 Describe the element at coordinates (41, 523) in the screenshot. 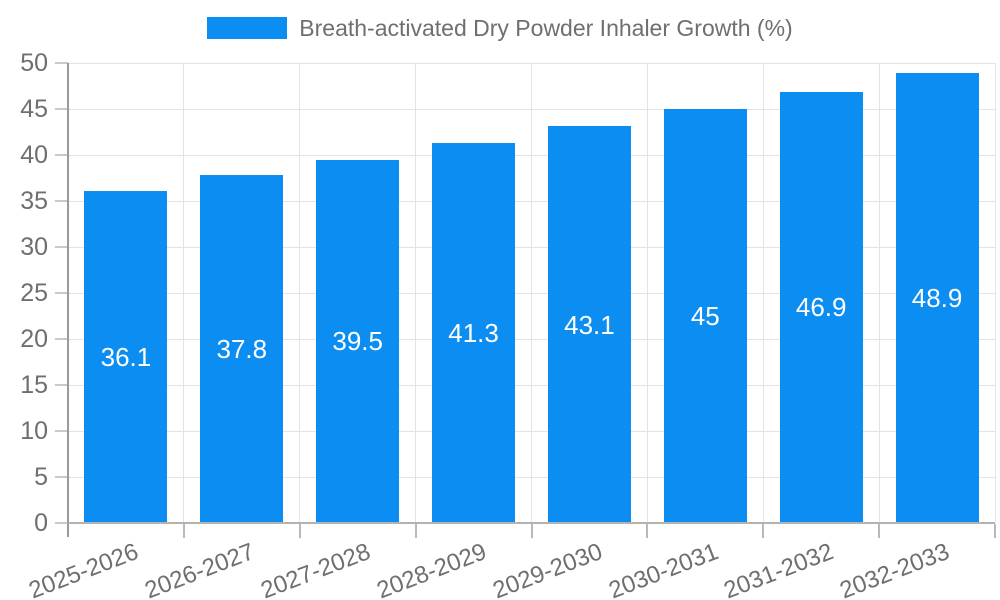

I see `y-axis-tick-label: 0` at that location.